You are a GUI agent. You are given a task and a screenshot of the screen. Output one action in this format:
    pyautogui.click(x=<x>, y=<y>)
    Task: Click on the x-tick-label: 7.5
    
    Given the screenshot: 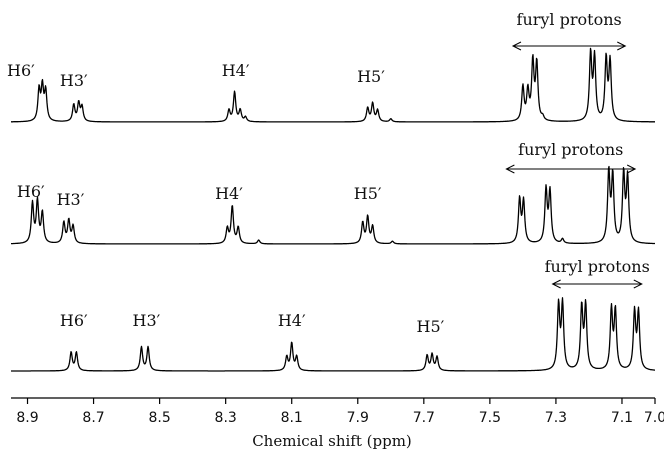 What is the action you would take?
    pyautogui.click(x=490, y=418)
    